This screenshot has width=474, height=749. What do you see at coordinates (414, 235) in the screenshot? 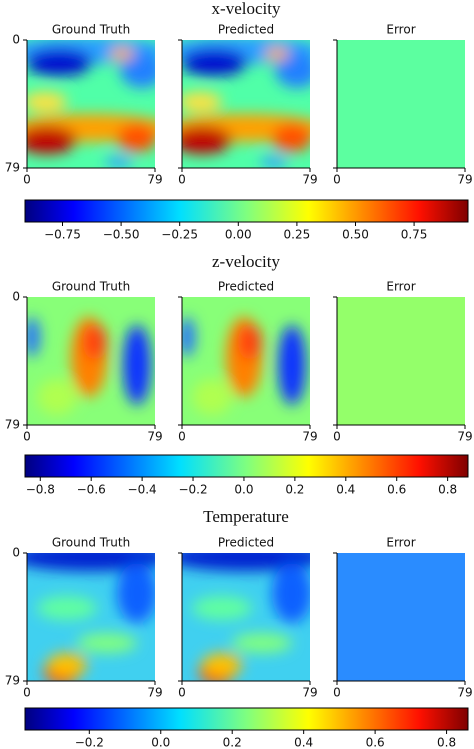
I see `colorbar-tick-label: 0.75` at bounding box center [414, 235].